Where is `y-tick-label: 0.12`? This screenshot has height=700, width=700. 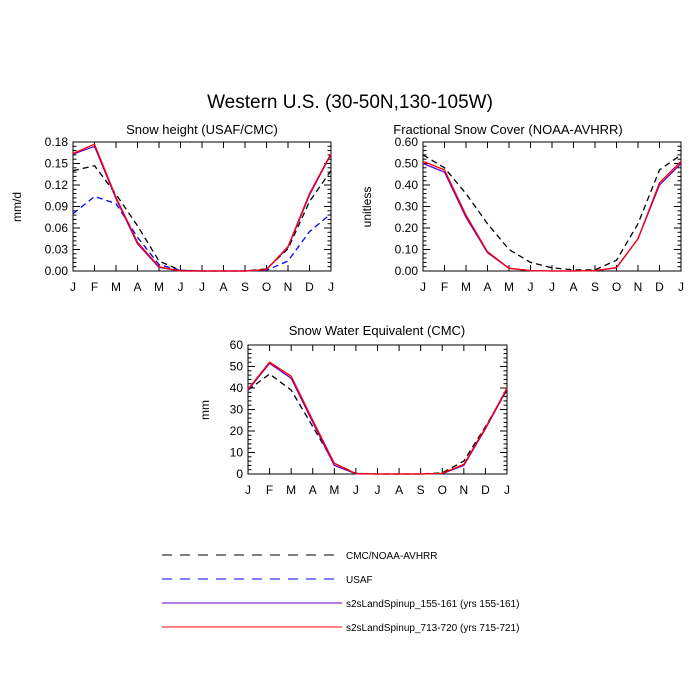
y-tick-label: 0.12 is located at coordinates (57, 185).